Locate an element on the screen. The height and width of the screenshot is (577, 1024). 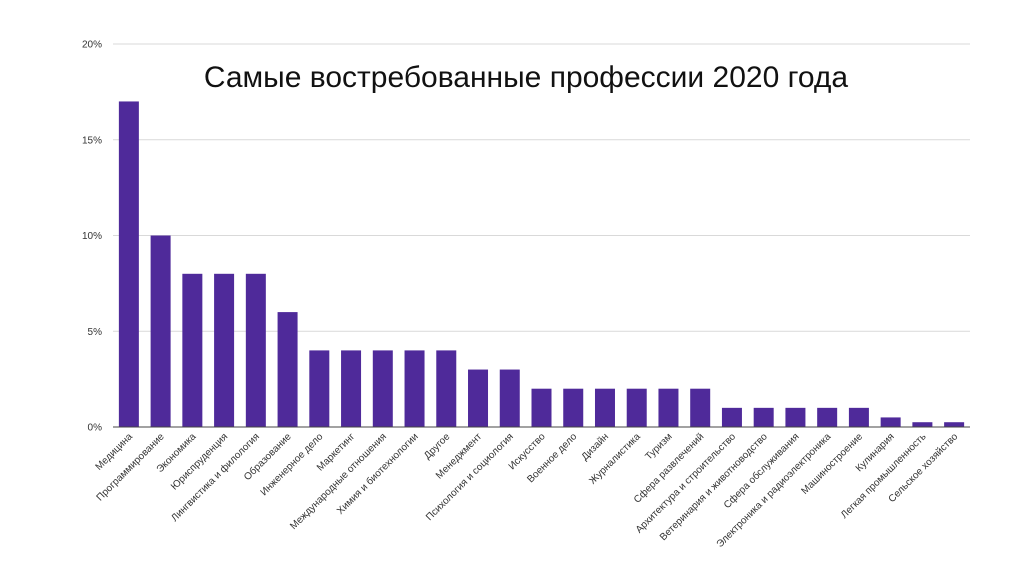
chart-title: Самые востребованные профессии 2020 года is located at coordinates (526, 77).